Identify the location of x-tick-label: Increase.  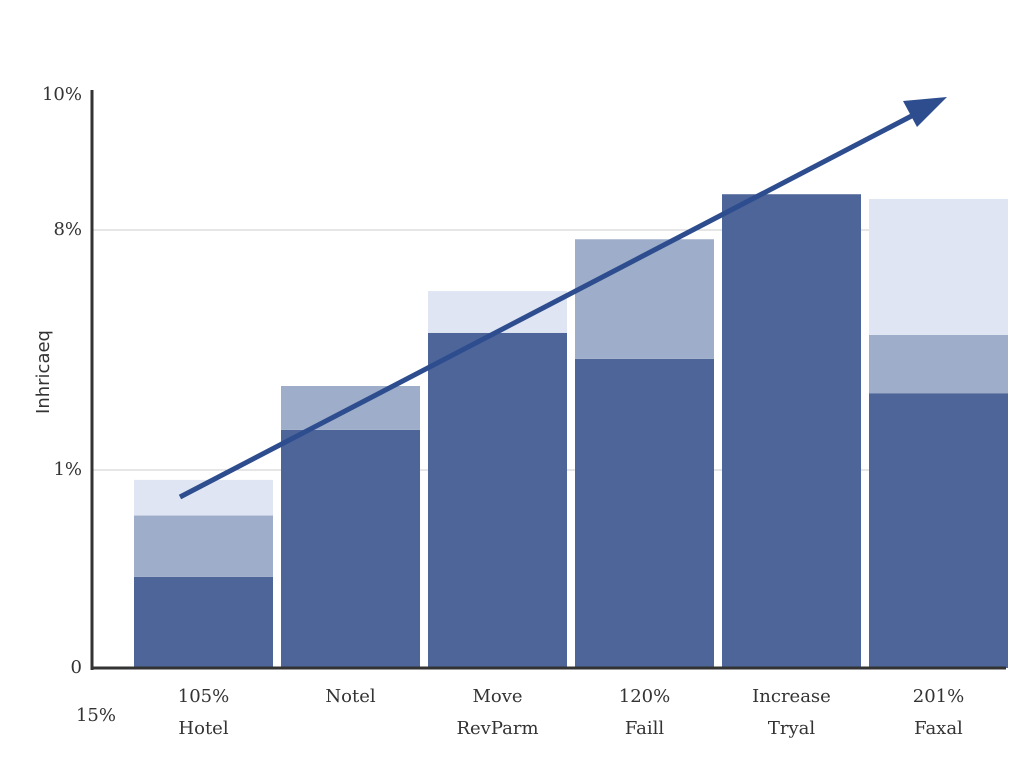
(791, 696).